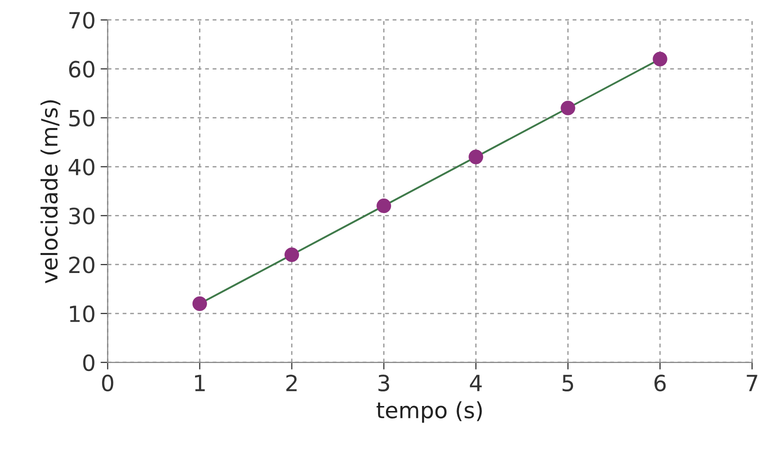  What do you see at coordinates (81, 265) in the screenshot?
I see `y-tick-label: 20` at bounding box center [81, 265].